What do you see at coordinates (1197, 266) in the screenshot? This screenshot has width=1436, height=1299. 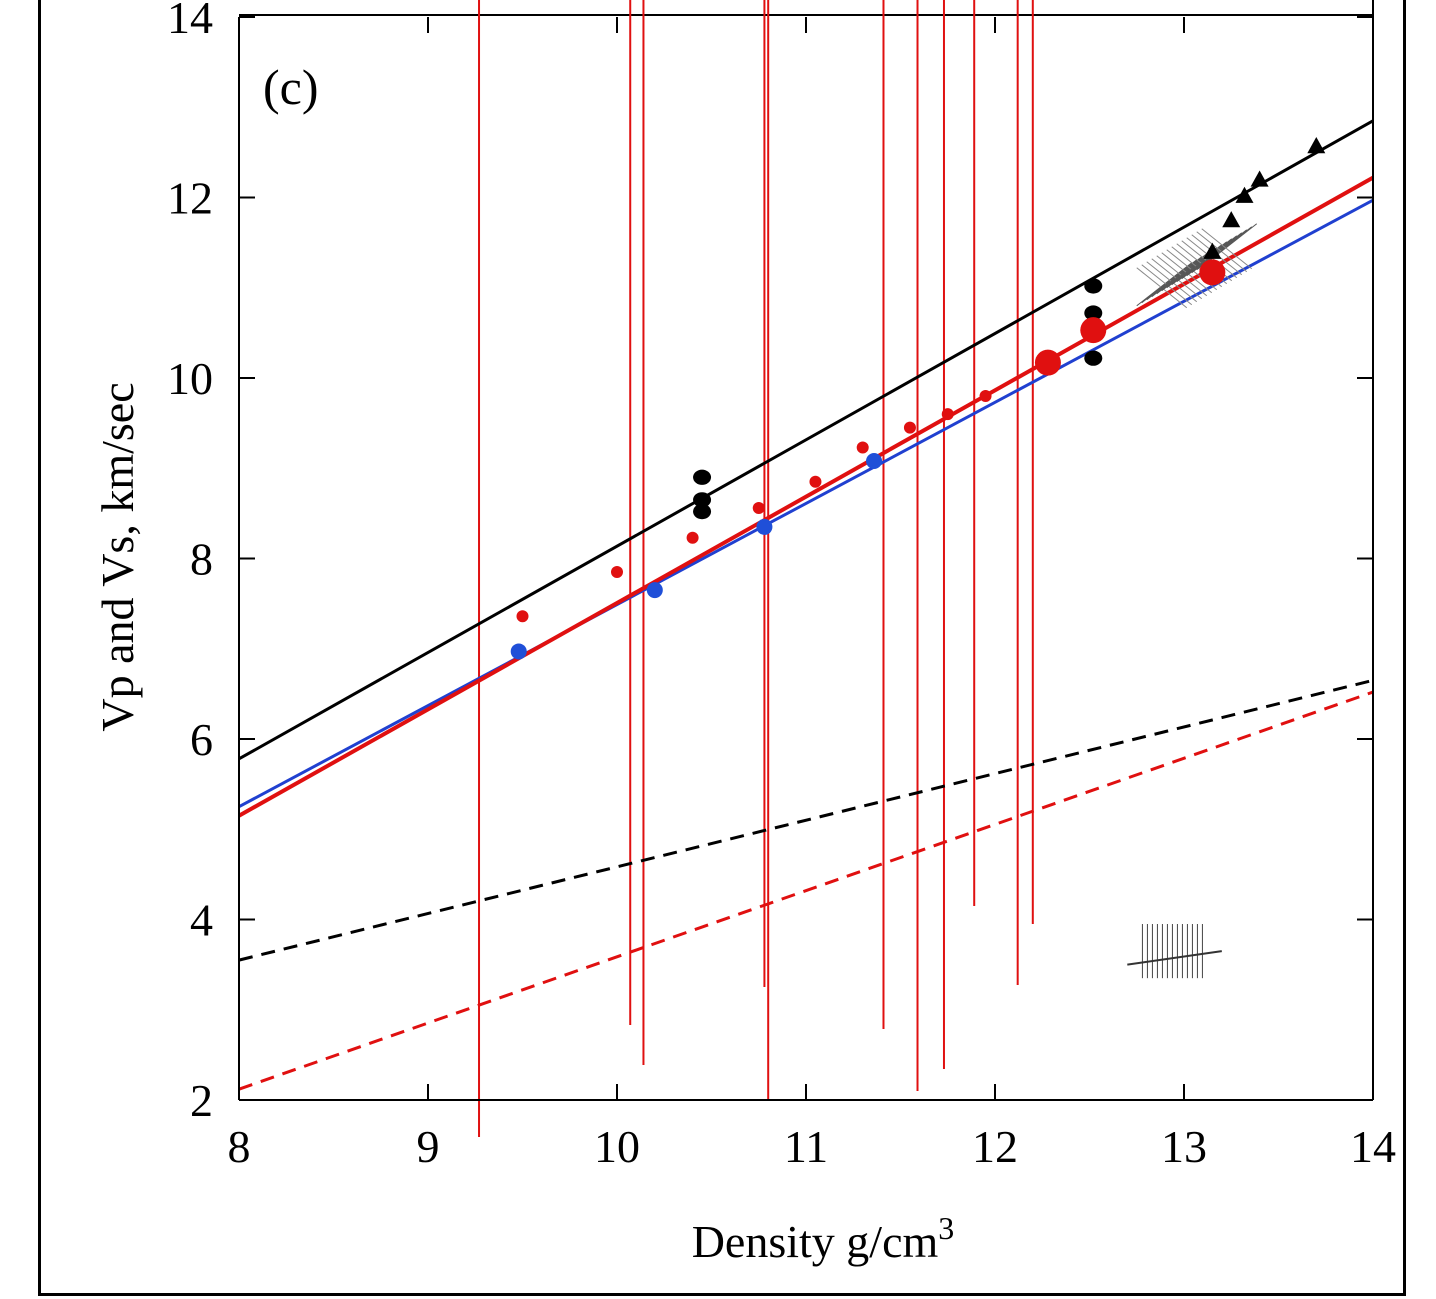 I see `hatched-data-region` at bounding box center [1197, 266].